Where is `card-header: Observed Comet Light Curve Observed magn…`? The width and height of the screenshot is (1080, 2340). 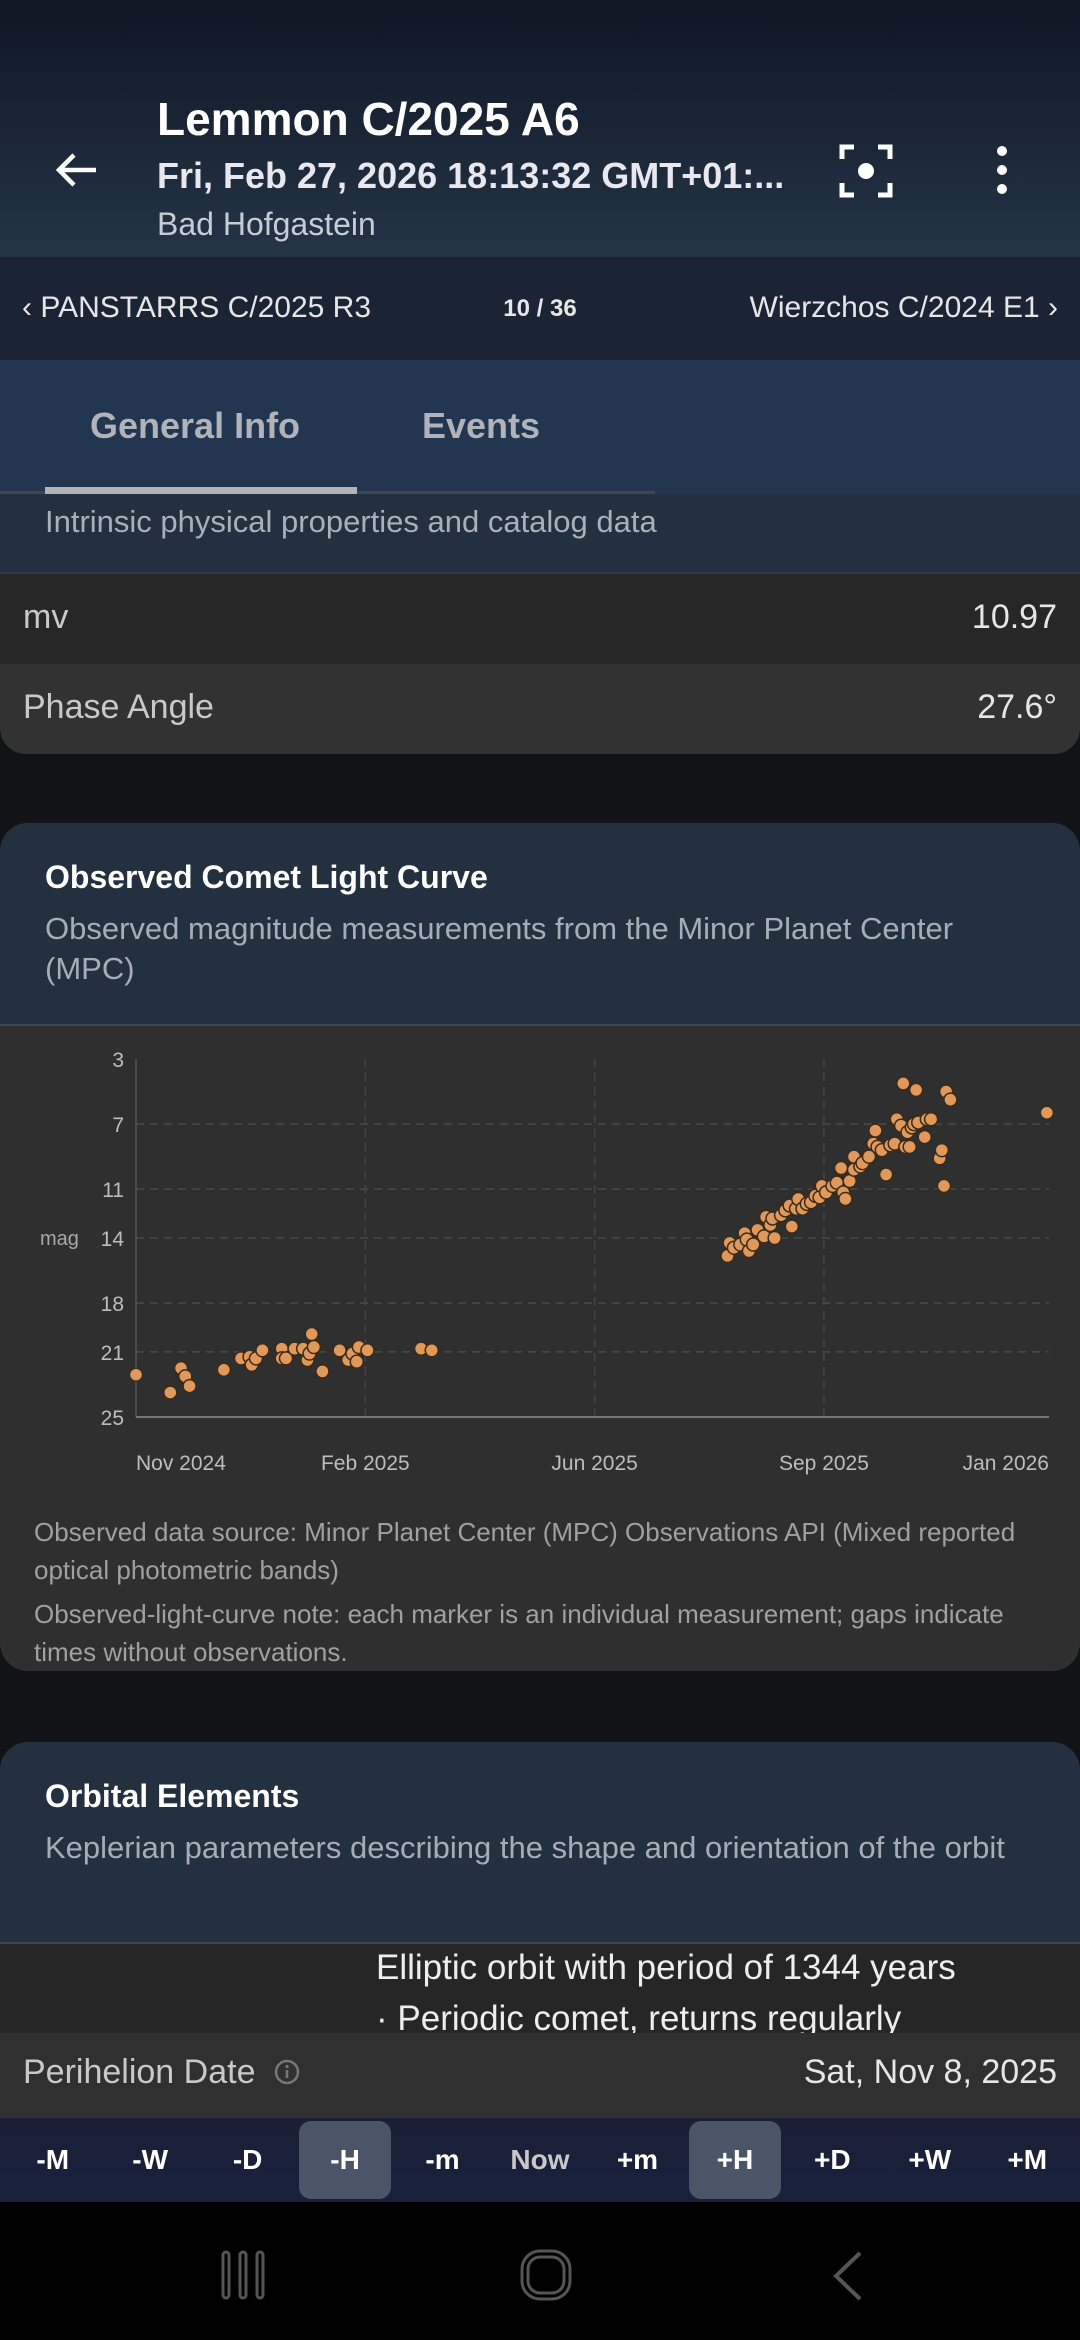 card-header: Observed Comet Light Curve Observed magn… is located at coordinates (540, 924).